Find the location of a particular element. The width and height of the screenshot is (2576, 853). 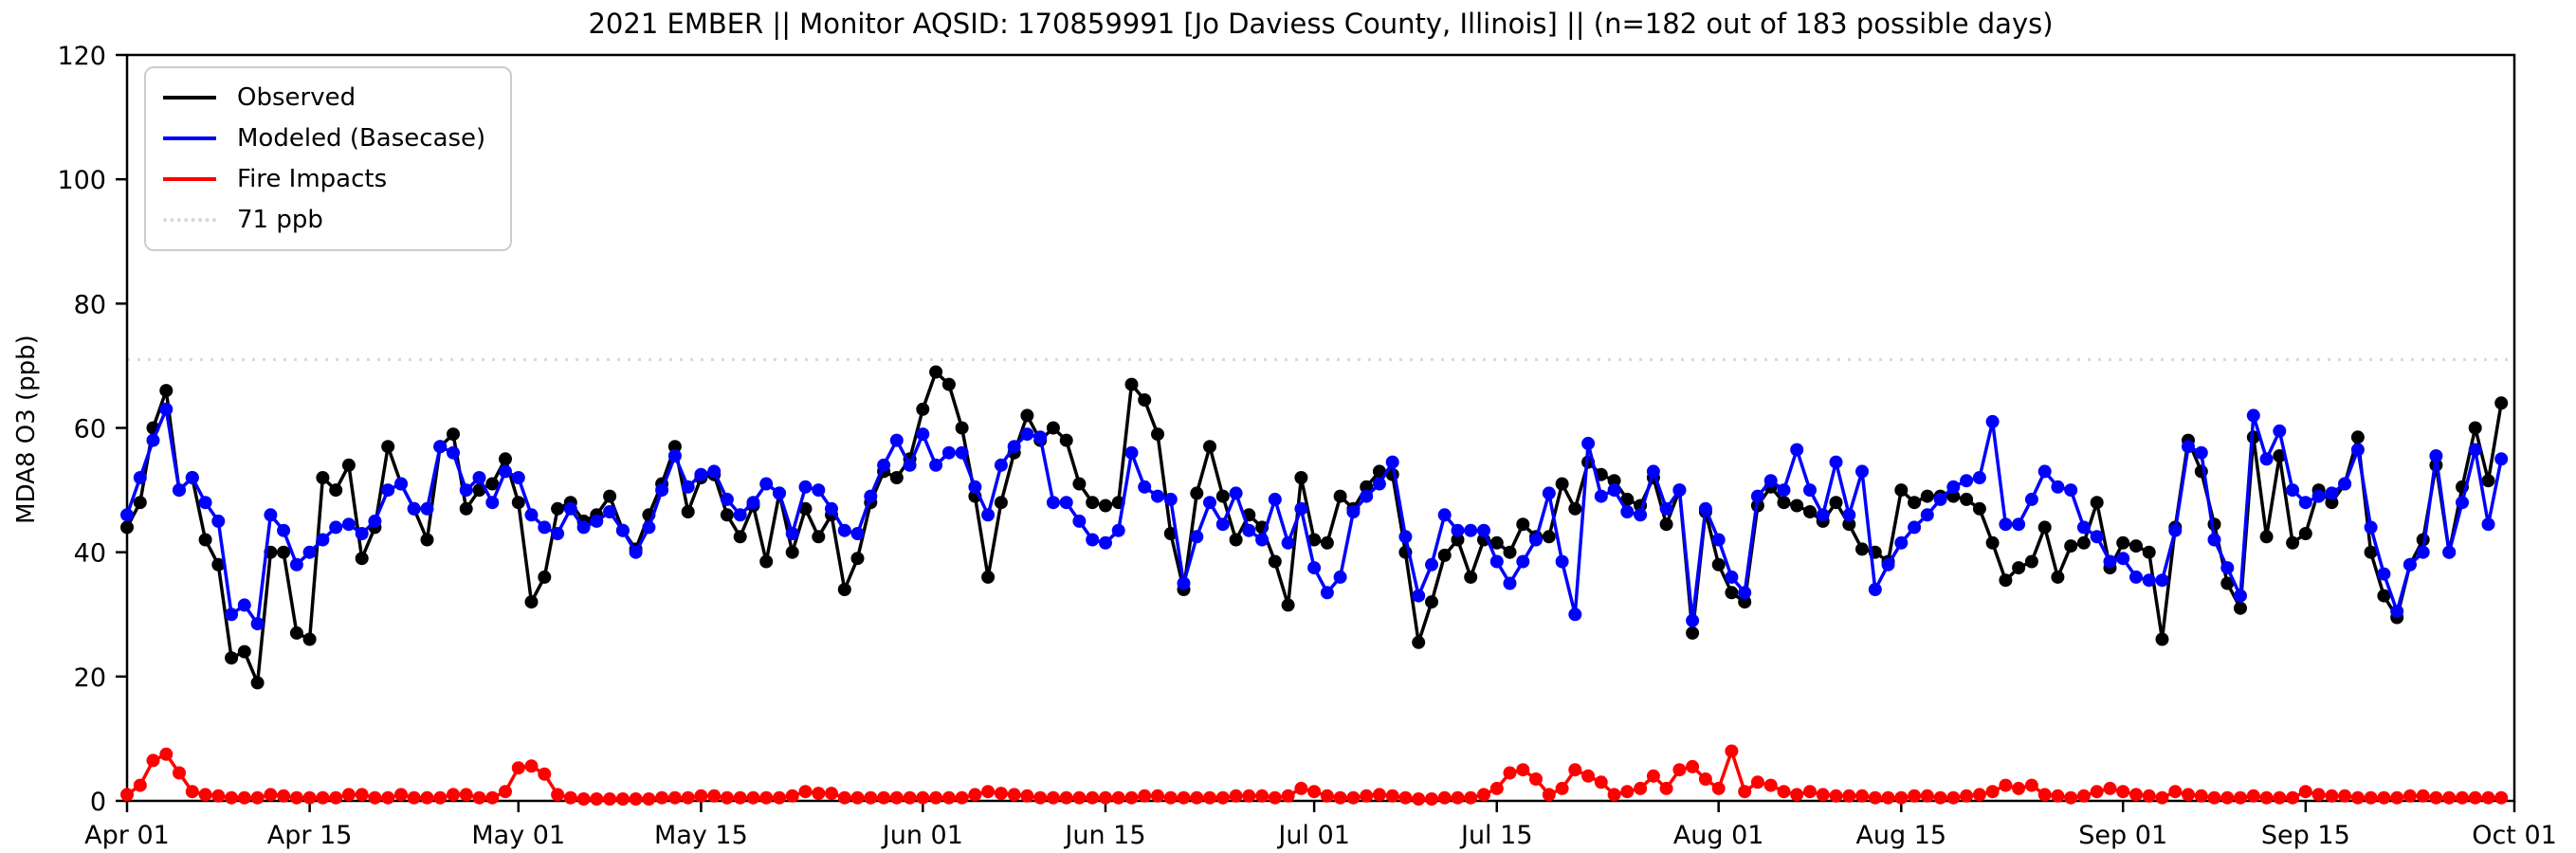

y-tick-label: 120 is located at coordinates (81, 56).